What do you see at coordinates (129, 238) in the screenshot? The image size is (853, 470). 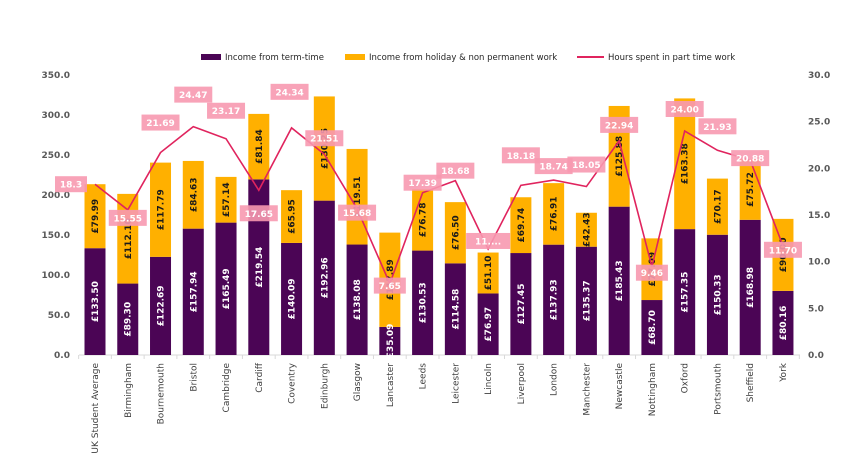 I see `bar-label-holiday: £112.10` at bounding box center [129, 238].